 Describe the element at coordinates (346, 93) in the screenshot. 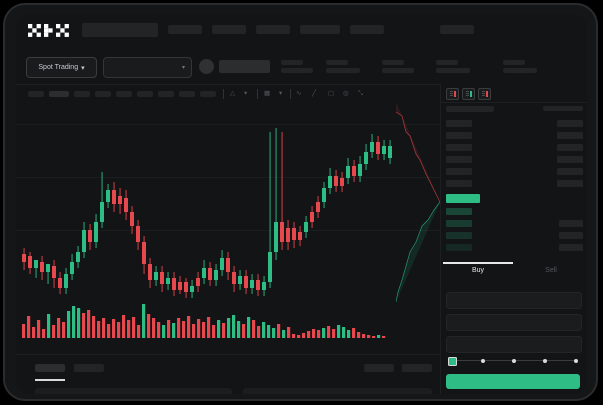

I see `settings-icon: ◎` at that location.